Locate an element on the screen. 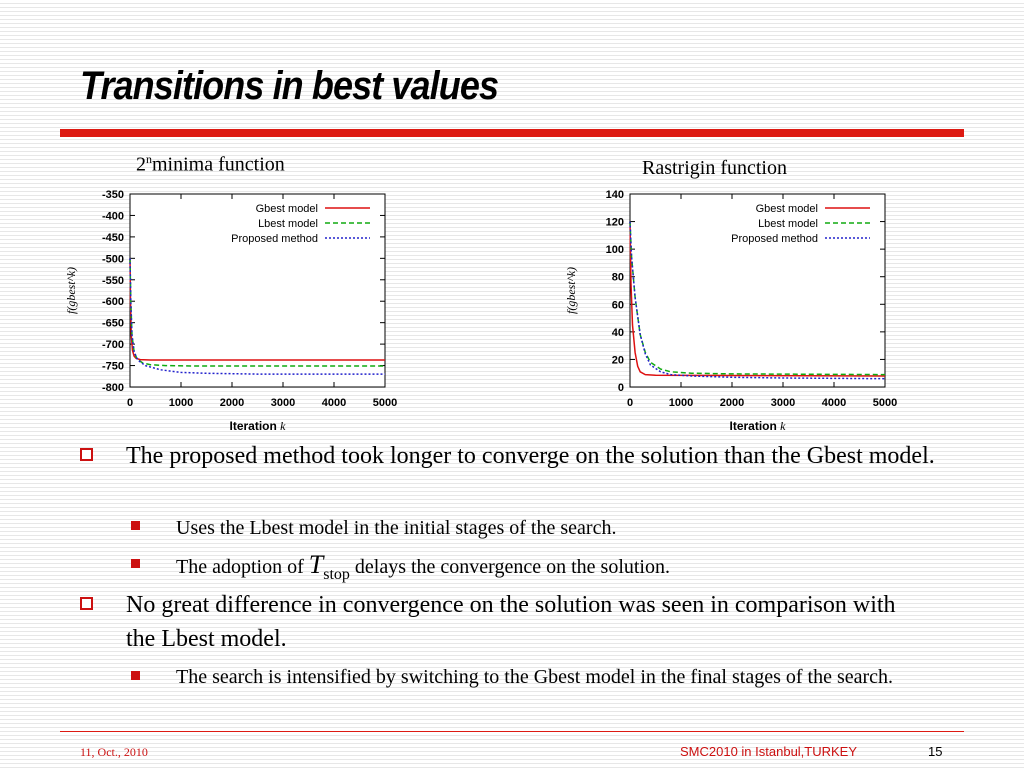 This screenshot has height=768, width=1024. slide-title: Transitions in best values is located at coordinates (289, 86).